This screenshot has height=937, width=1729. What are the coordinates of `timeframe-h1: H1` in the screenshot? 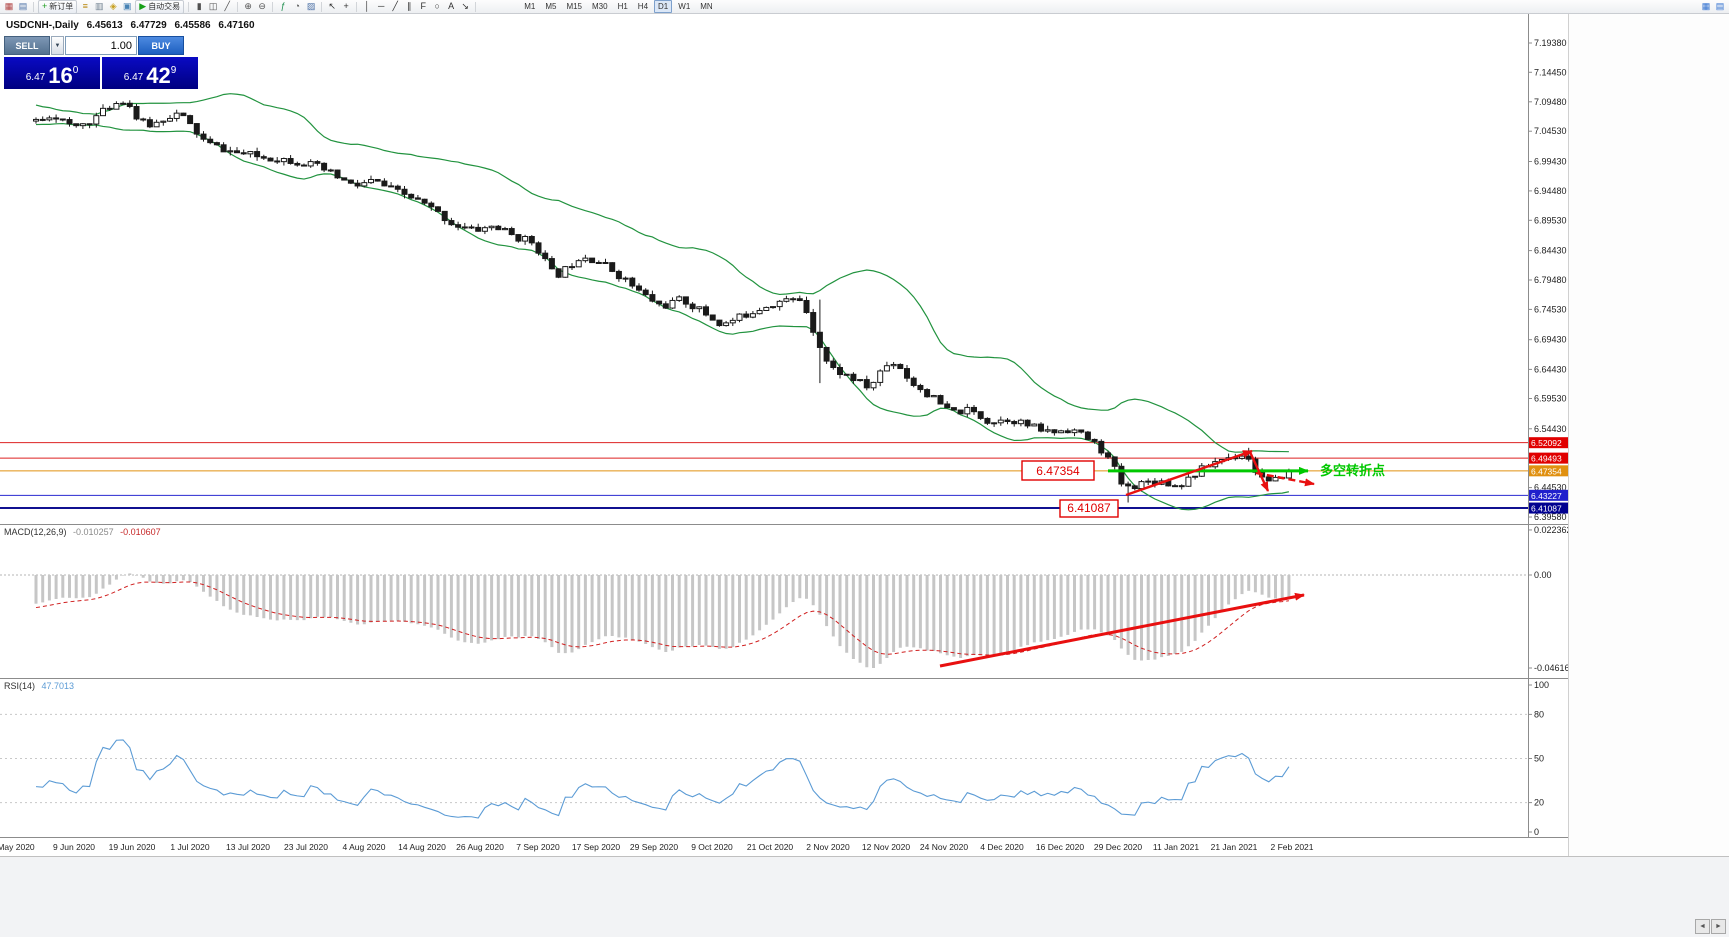 It's located at (622, 6).